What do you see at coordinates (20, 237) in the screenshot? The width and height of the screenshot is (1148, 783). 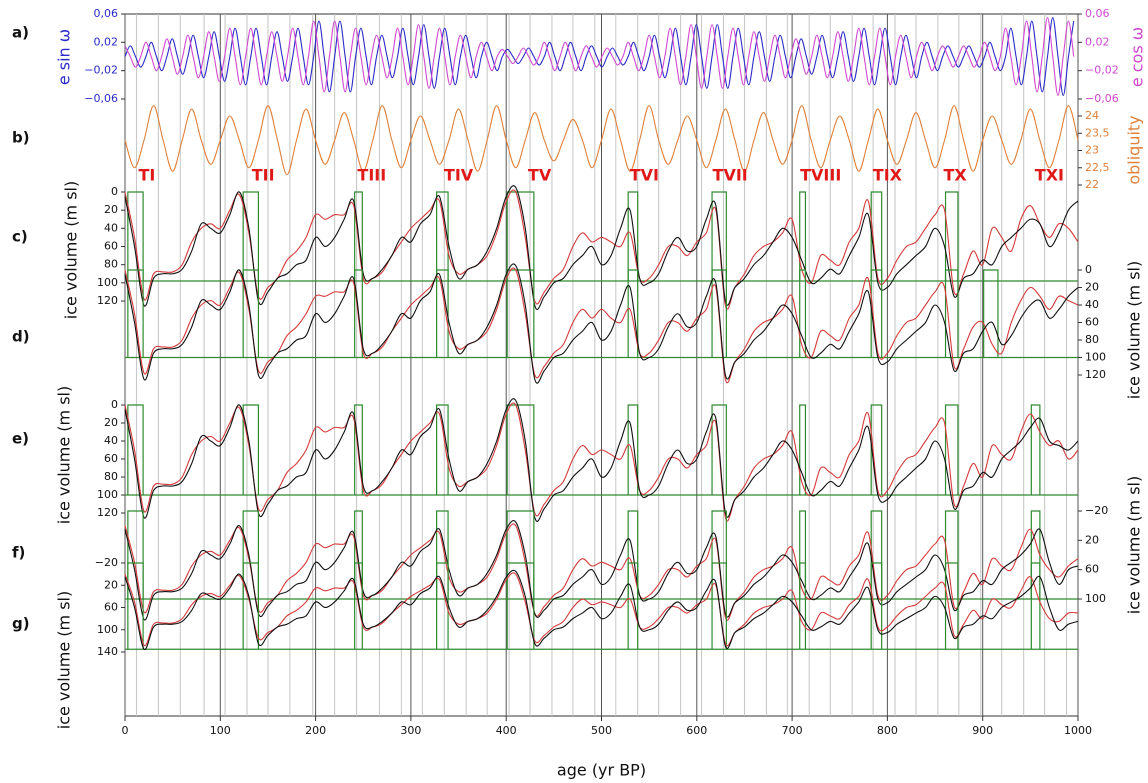 I see `panel-label: c)` at bounding box center [20, 237].